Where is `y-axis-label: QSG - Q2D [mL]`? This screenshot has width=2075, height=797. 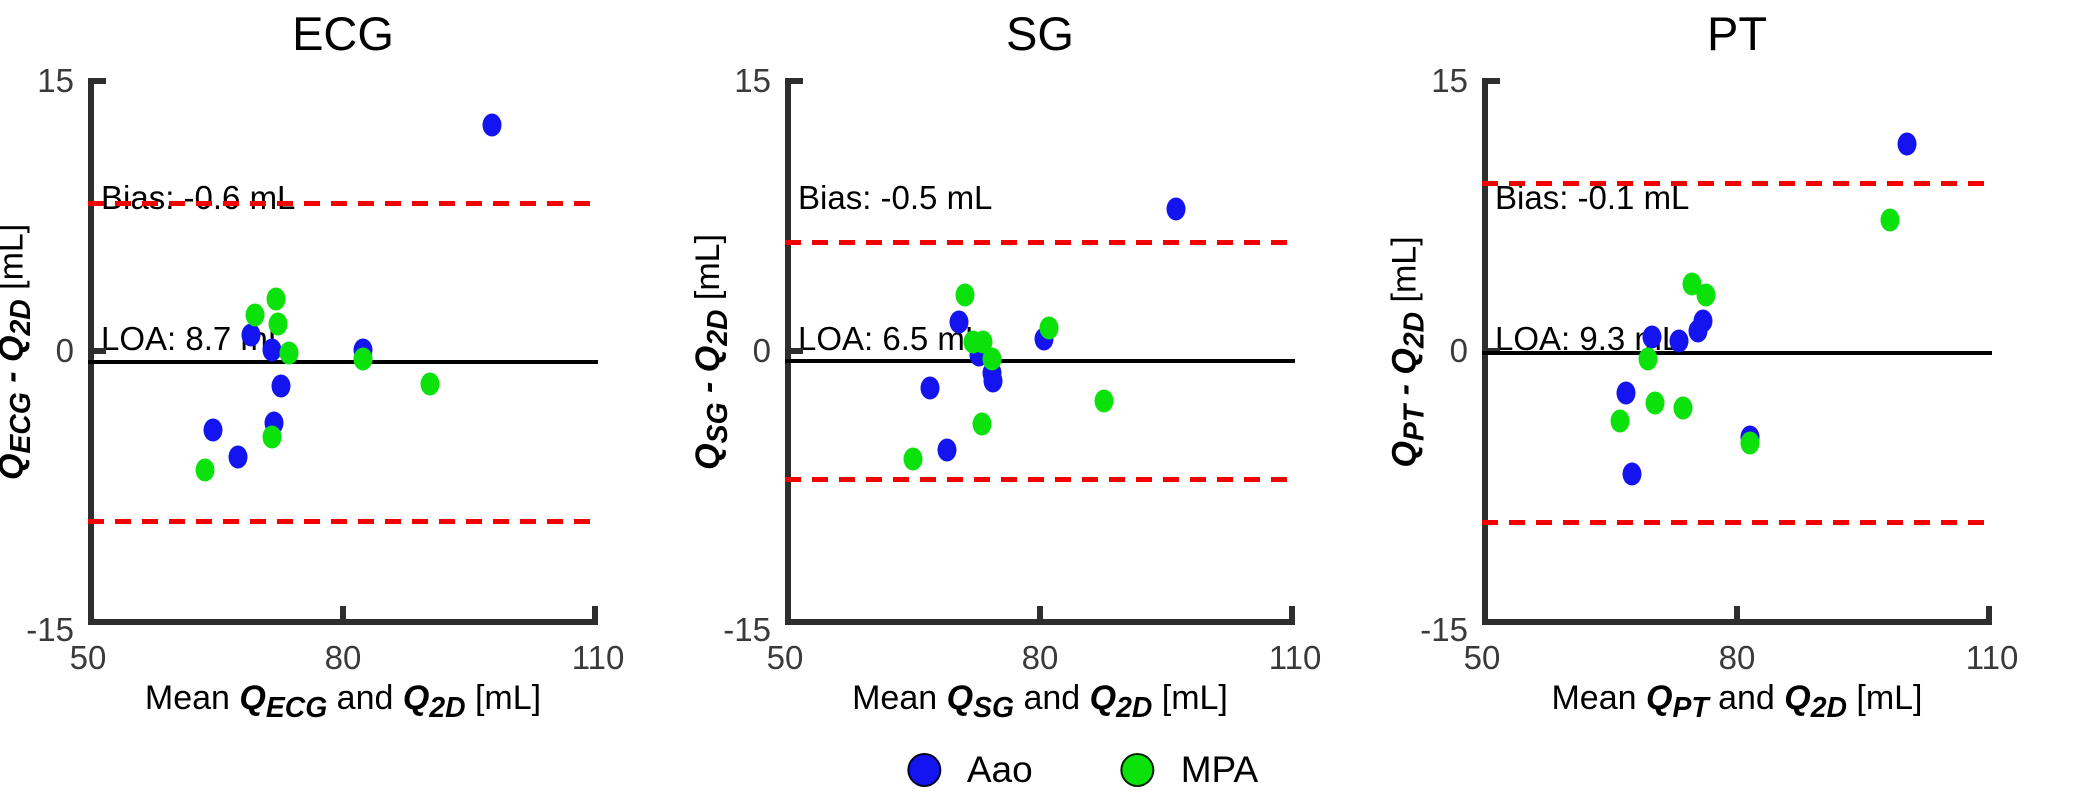
y-axis-label: QSG - Q2D [mL] is located at coordinates (711, 351).